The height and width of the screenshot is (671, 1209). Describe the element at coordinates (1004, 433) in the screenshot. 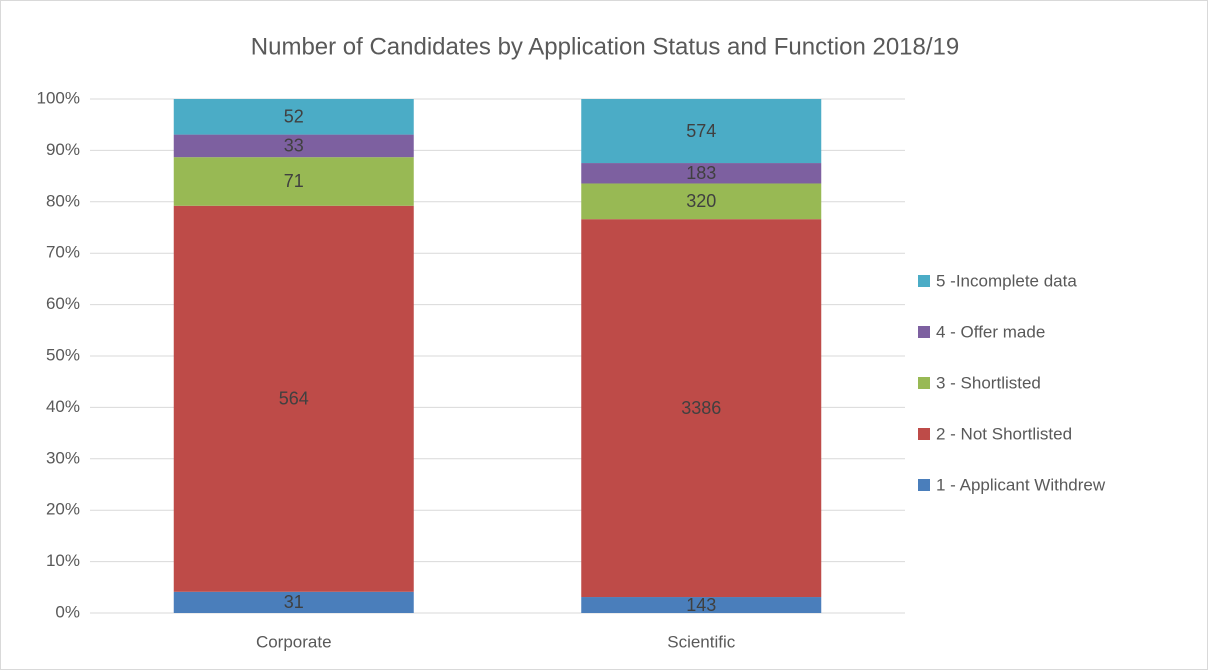

I see `legend-label: 2 - Not Shortlisted` at that location.